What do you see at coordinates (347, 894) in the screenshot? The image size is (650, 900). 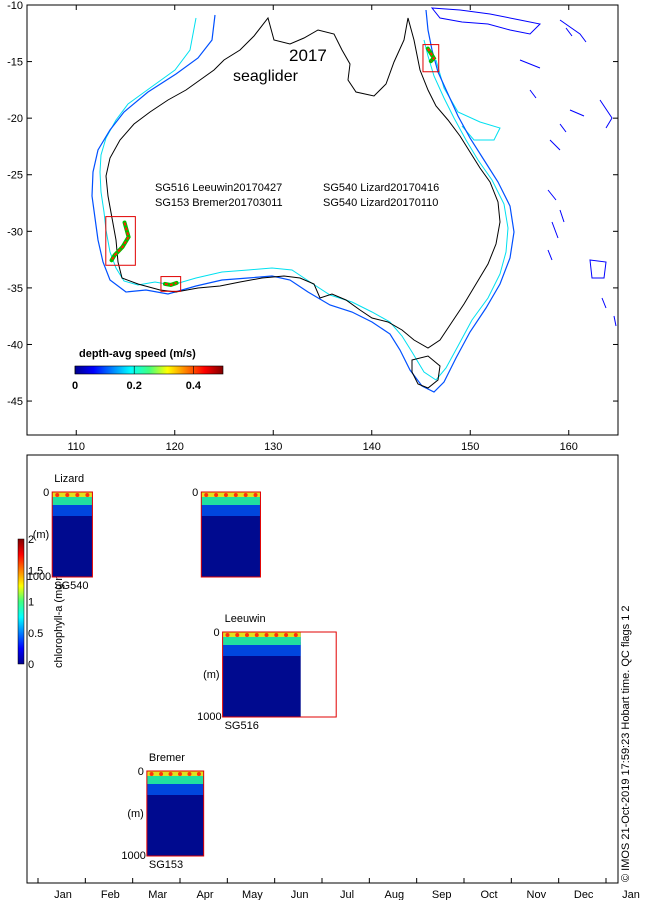 I see `month-tick-label: Jul` at bounding box center [347, 894].